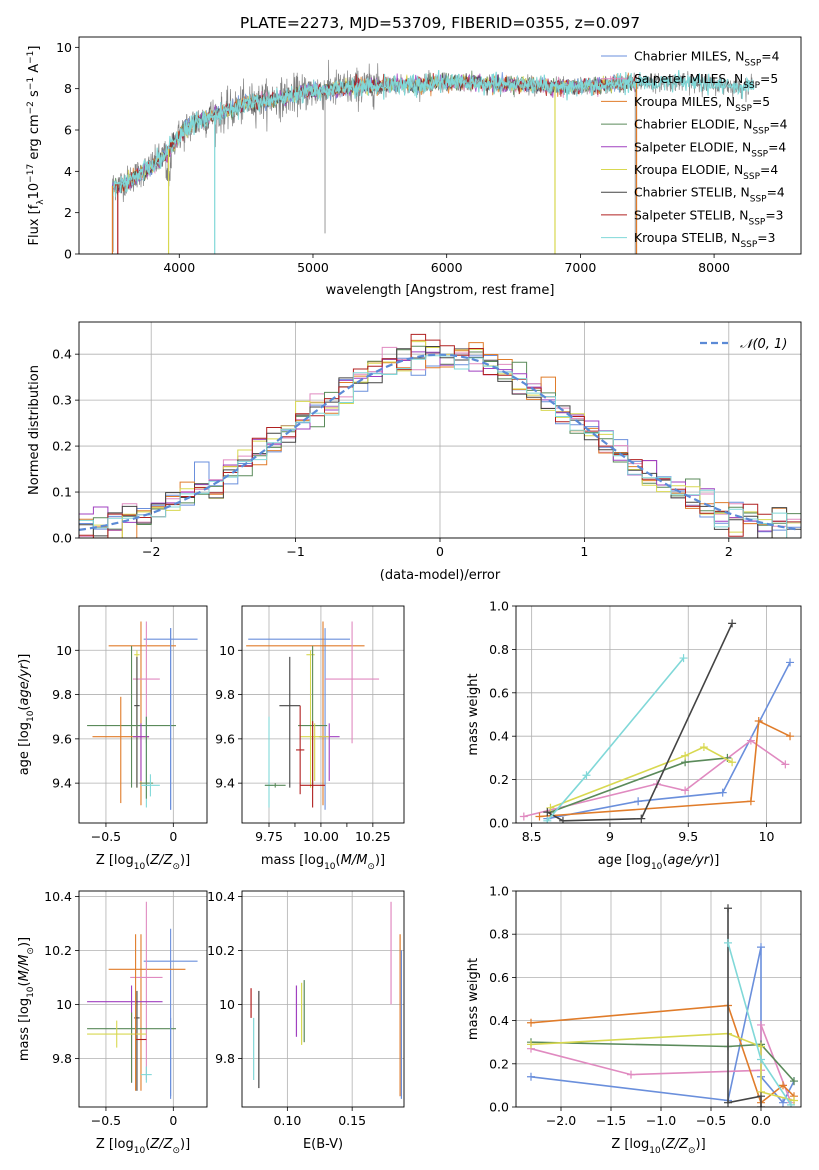  Describe the element at coordinates (704, 240) in the screenshot. I see `legend-label: Kroupa STELIB, NSSP=3` at that location.